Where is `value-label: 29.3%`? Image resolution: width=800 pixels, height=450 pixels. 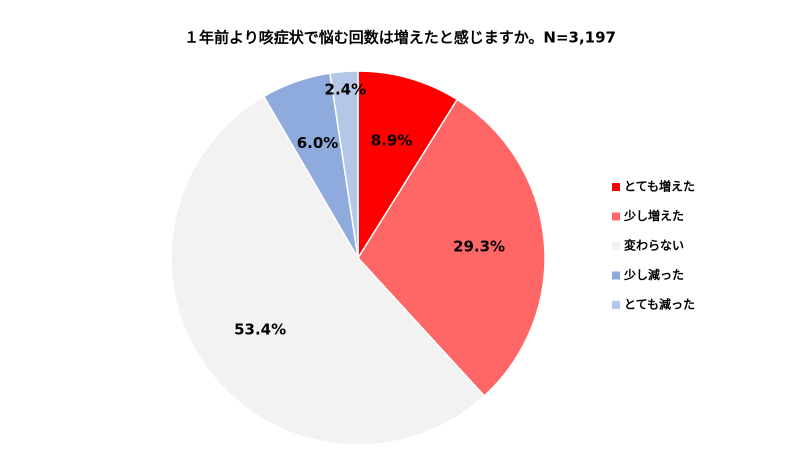
value-label: 29.3% is located at coordinates (479, 246).